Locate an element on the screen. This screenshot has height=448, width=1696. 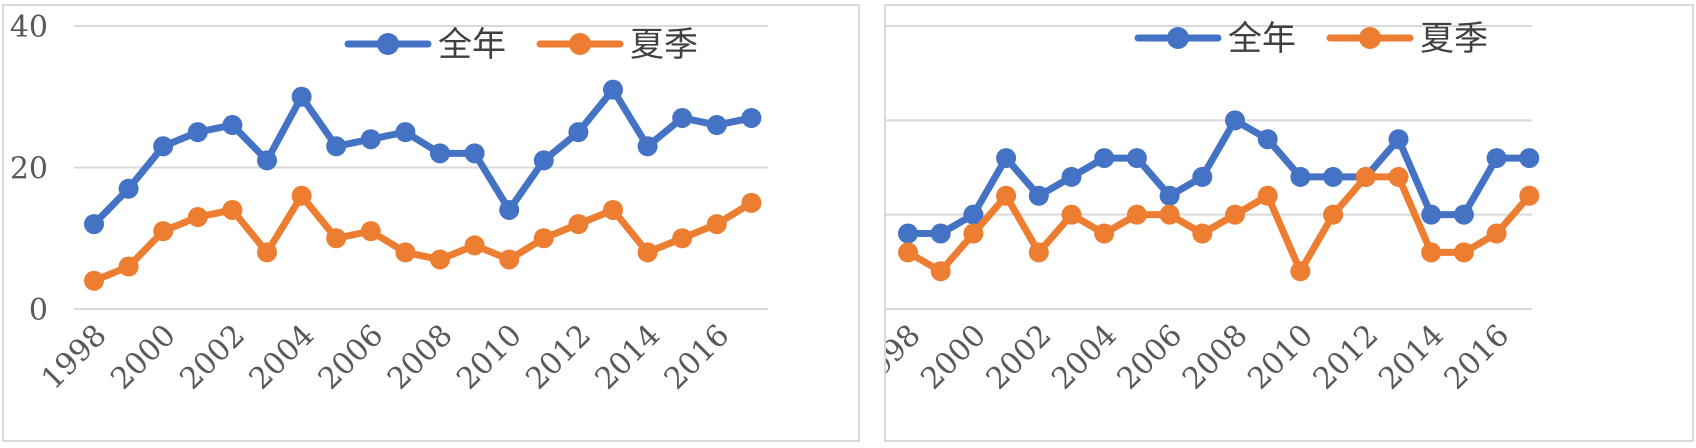
x-tick-label: 2016 is located at coordinates (1477, 357).